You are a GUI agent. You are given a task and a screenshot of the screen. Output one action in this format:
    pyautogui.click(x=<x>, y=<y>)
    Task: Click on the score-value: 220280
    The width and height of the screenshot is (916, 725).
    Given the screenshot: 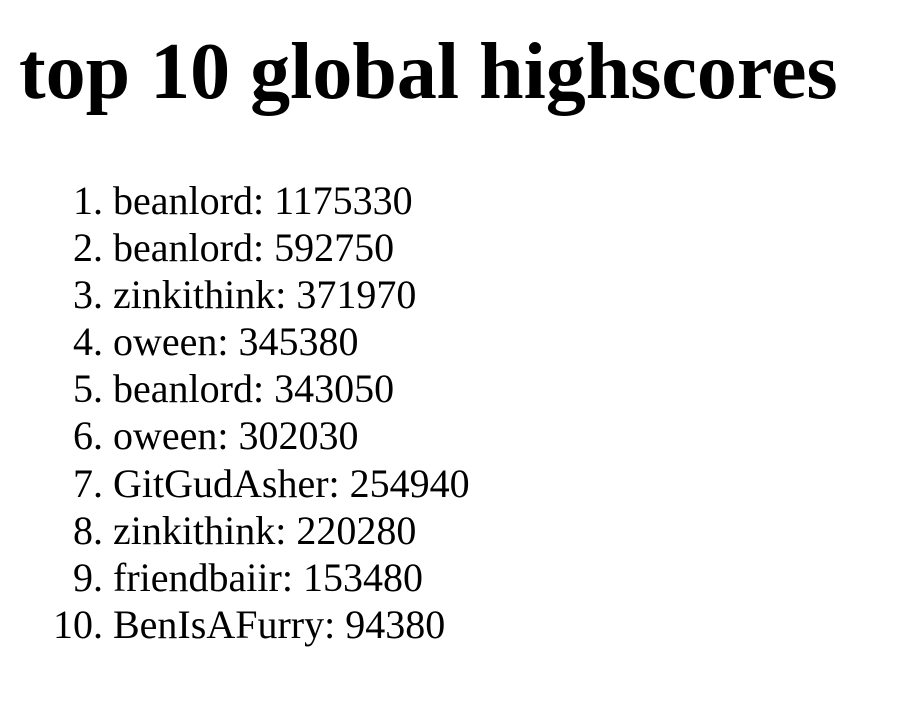 What is the action you would take?
    pyautogui.click(x=356, y=530)
    